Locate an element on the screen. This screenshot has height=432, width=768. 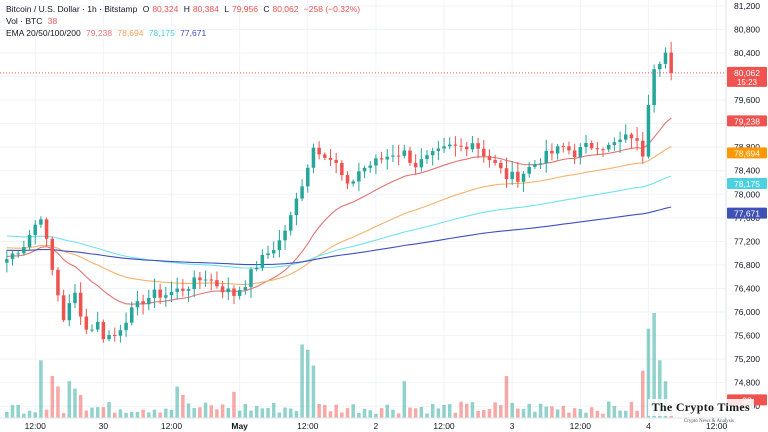
price-tick-label: 75,200 is located at coordinates (747, 359).